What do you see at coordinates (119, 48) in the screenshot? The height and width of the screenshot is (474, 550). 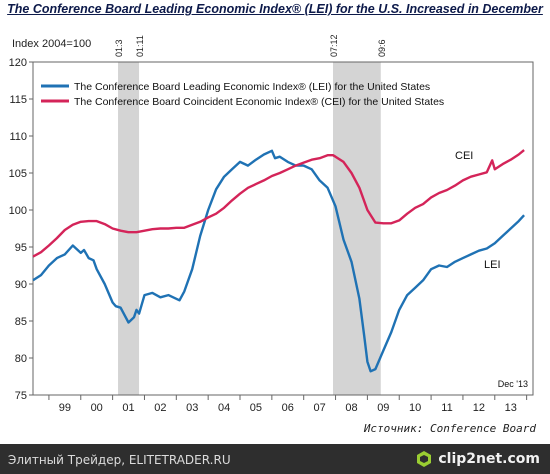 I see `recession-start-label: 01:3` at bounding box center [119, 48].